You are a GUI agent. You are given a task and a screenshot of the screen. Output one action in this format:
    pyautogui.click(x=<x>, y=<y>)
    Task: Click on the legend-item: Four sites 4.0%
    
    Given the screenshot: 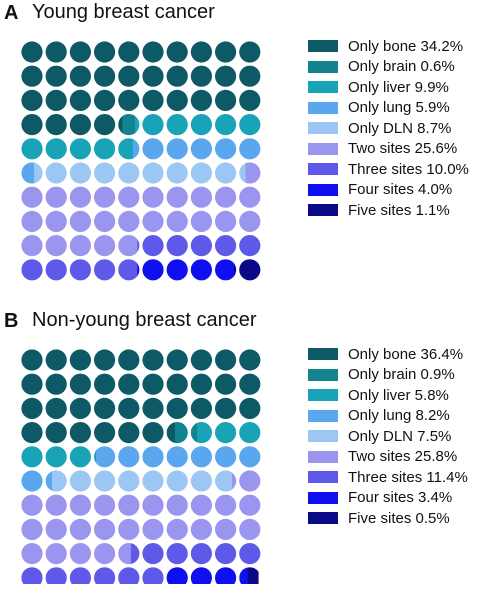 What is the action you would take?
    pyautogui.click(x=388, y=190)
    